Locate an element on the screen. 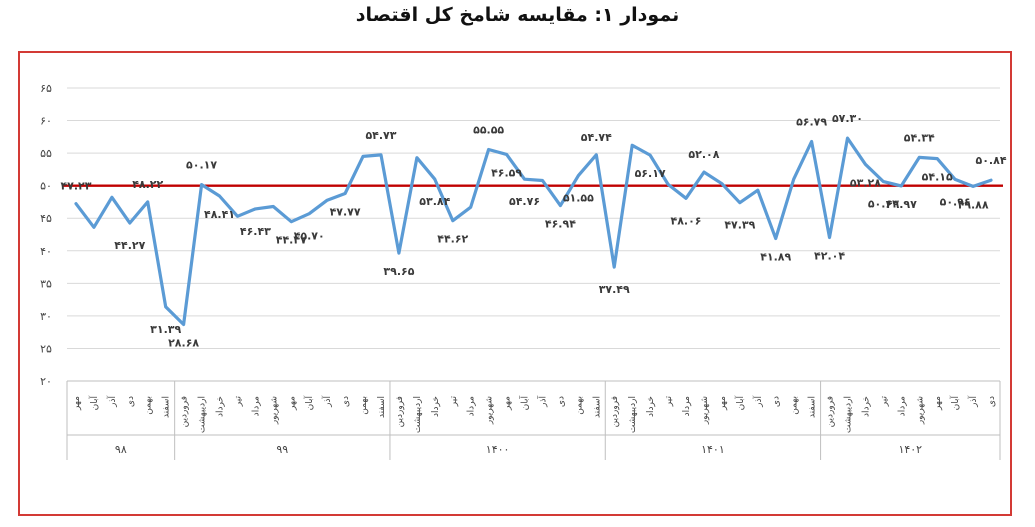 Image resolution: width=1035 pixels, height=527 pixels. y-tick-label: ۵۰ is located at coordinates (46, 186).